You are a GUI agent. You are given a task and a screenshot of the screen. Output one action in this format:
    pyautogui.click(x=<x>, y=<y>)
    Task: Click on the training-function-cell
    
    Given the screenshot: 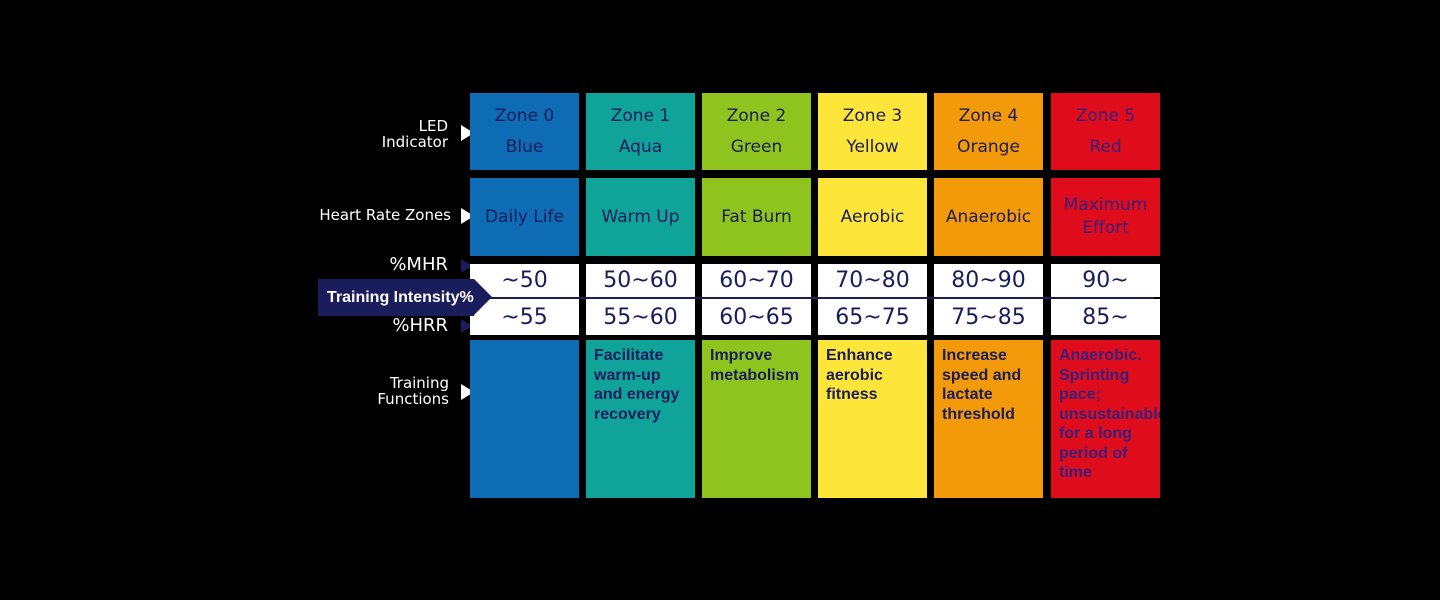 What is the action you would take?
    pyautogui.click(x=524, y=419)
    